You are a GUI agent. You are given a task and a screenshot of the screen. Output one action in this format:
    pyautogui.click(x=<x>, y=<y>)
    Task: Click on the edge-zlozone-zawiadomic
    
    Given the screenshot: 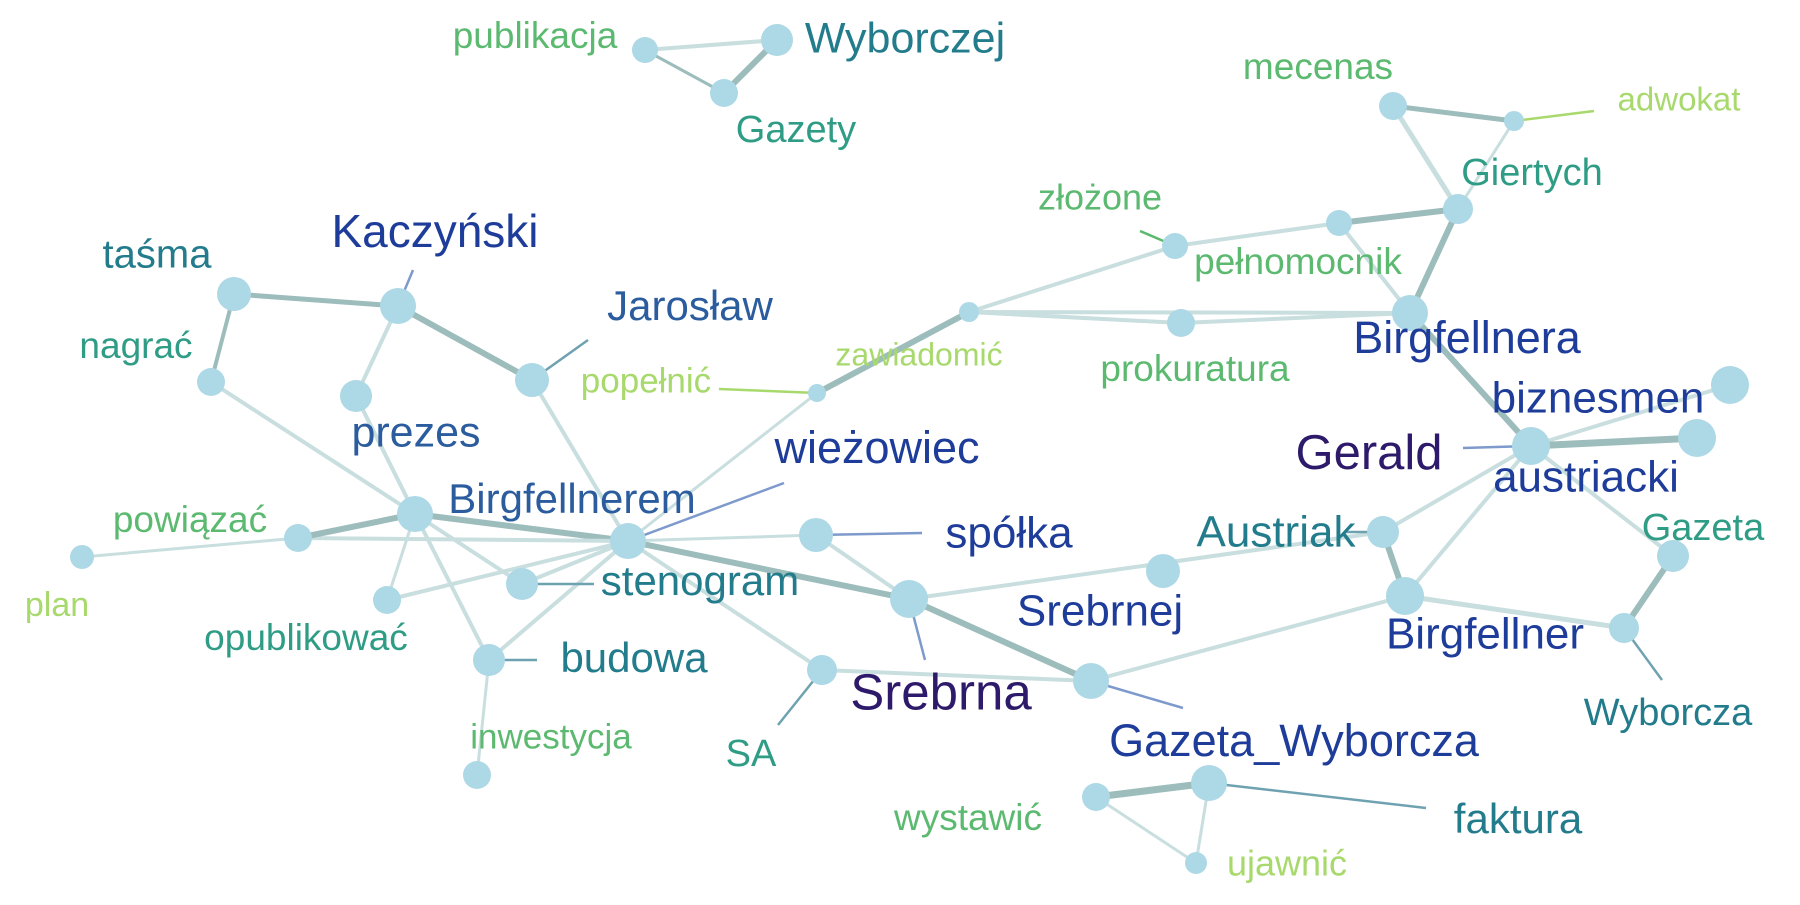 What is the action you would take?
    pyautogui.click(x=1072, y=279)
    